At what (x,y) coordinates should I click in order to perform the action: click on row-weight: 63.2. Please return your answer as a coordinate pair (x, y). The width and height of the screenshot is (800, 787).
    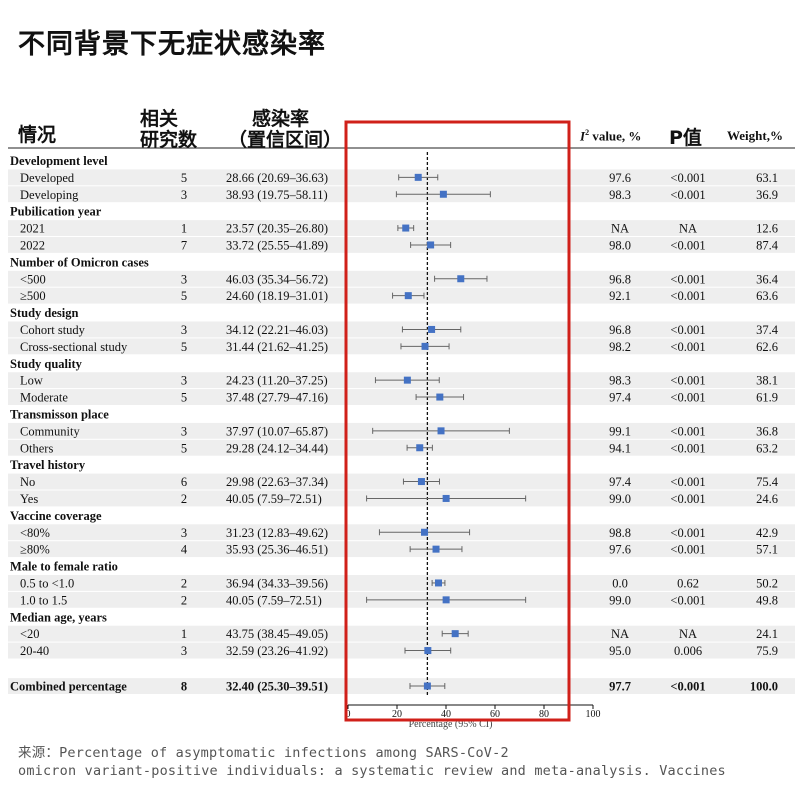
    Looking at the image, I should click on (767, 448).